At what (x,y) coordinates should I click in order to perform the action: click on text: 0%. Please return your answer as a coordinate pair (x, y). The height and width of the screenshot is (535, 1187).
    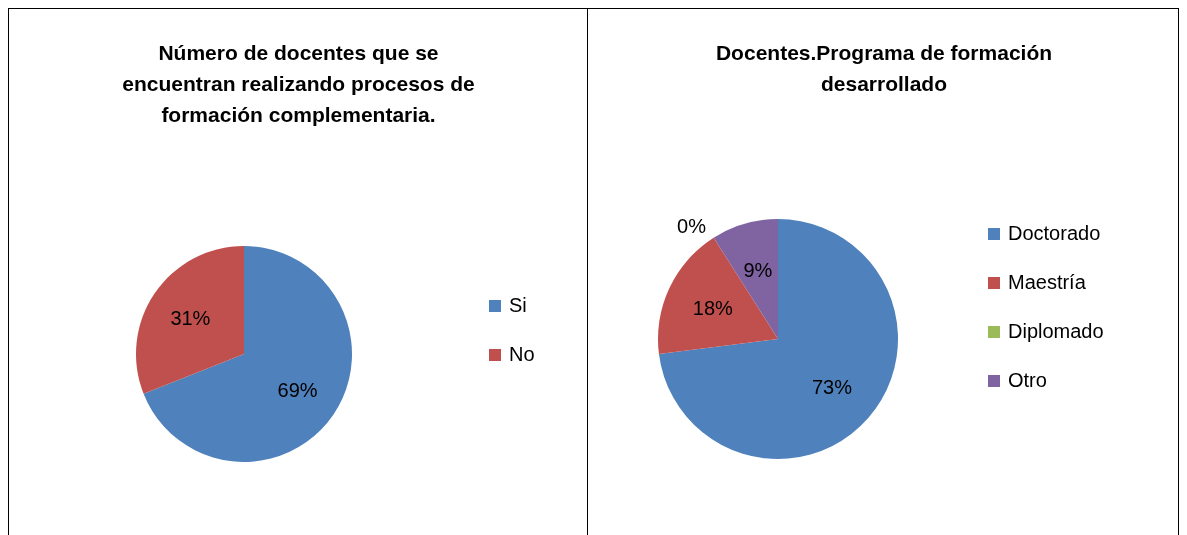
    Looking at the image, I should click on (691, 225).